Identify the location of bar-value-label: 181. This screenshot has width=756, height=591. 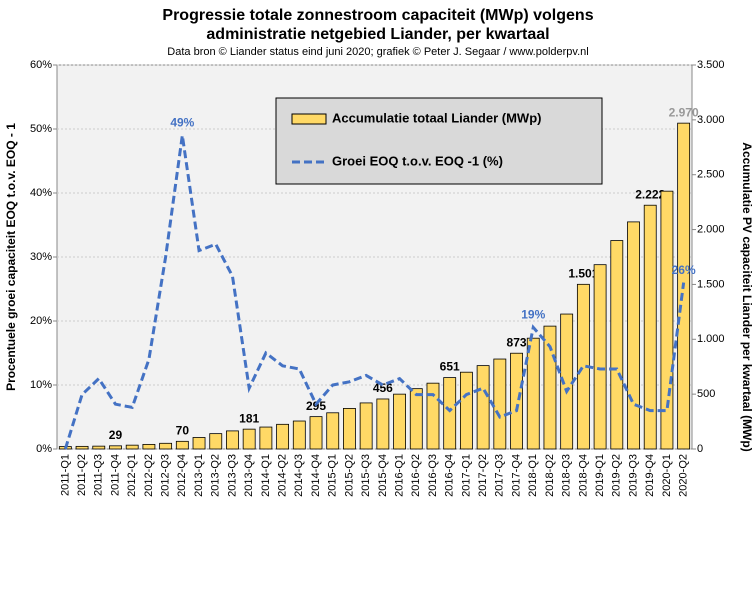
(249, 418).